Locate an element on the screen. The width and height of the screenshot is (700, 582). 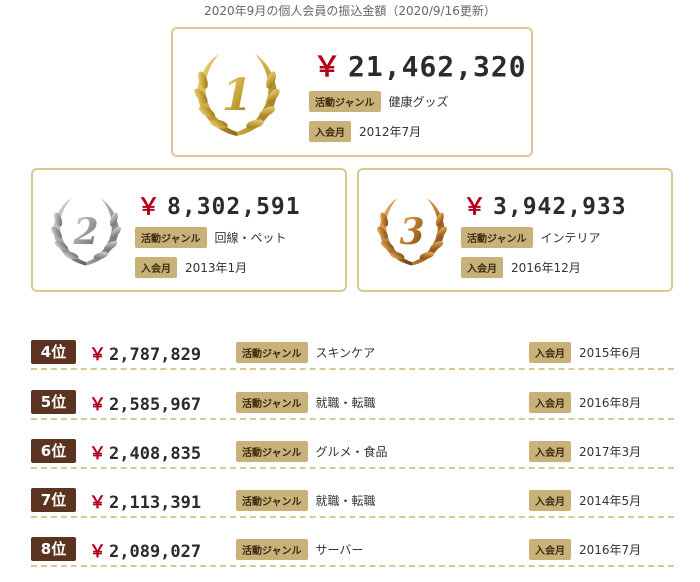
rank-badge: 7位 is located at coordinates (53, 500).